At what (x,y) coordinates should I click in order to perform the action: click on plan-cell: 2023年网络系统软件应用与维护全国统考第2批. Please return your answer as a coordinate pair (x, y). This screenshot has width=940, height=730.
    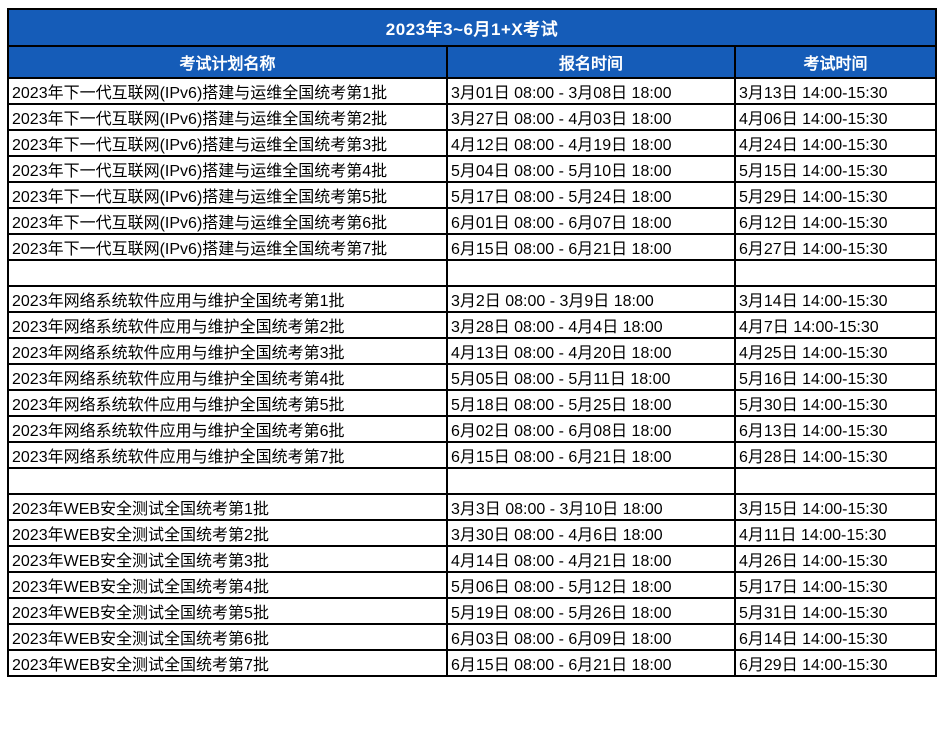
    Looking at the image, I should click on (227, 325).